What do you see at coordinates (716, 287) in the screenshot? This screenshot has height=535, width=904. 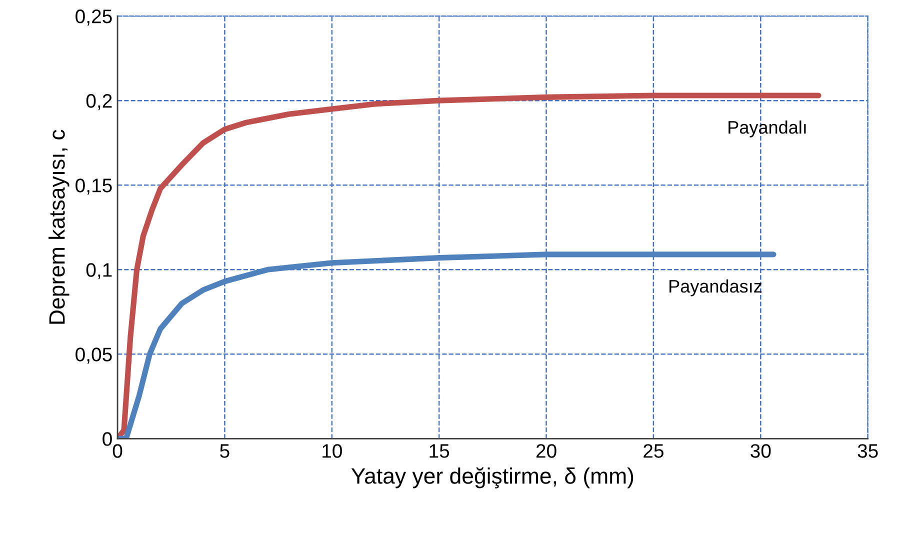 I see `series-label: Payandasız` at bounding box center [716, 287].